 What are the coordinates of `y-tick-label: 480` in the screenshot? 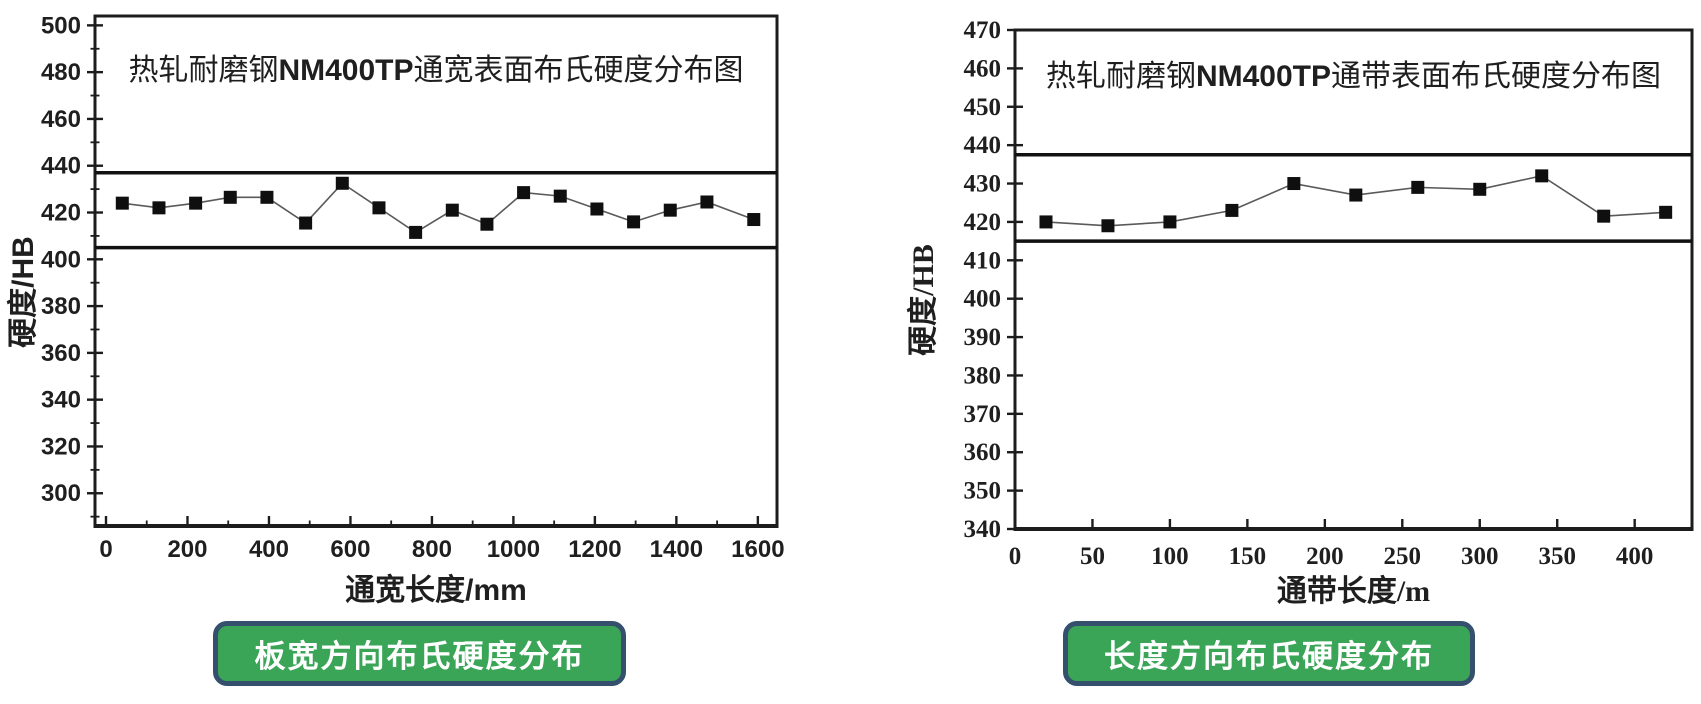 It's located at (61, 72).